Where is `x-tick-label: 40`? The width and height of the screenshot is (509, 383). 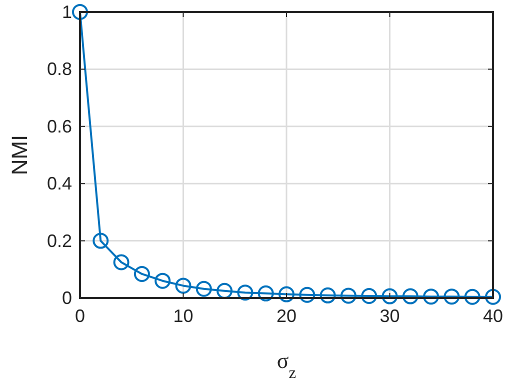
x-tick-label: 40 is located at coordinates (493, 316).